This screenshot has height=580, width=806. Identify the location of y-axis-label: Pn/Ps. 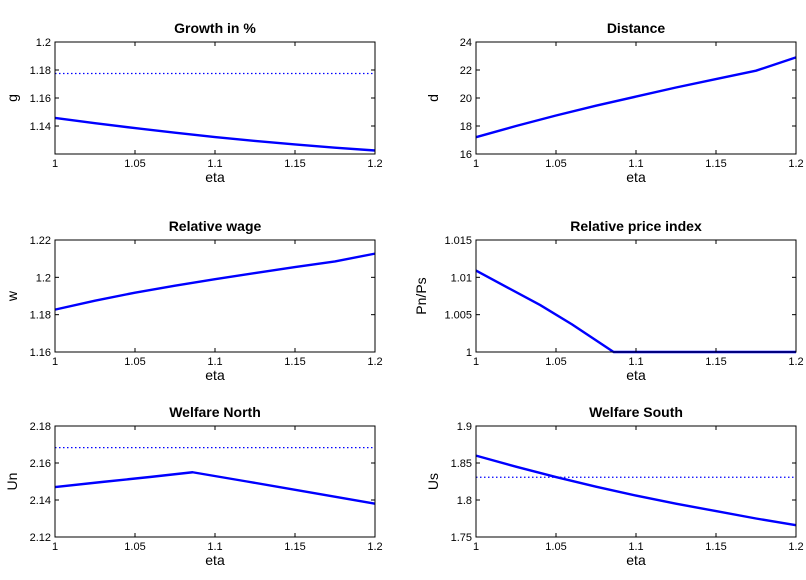
(421, 295).